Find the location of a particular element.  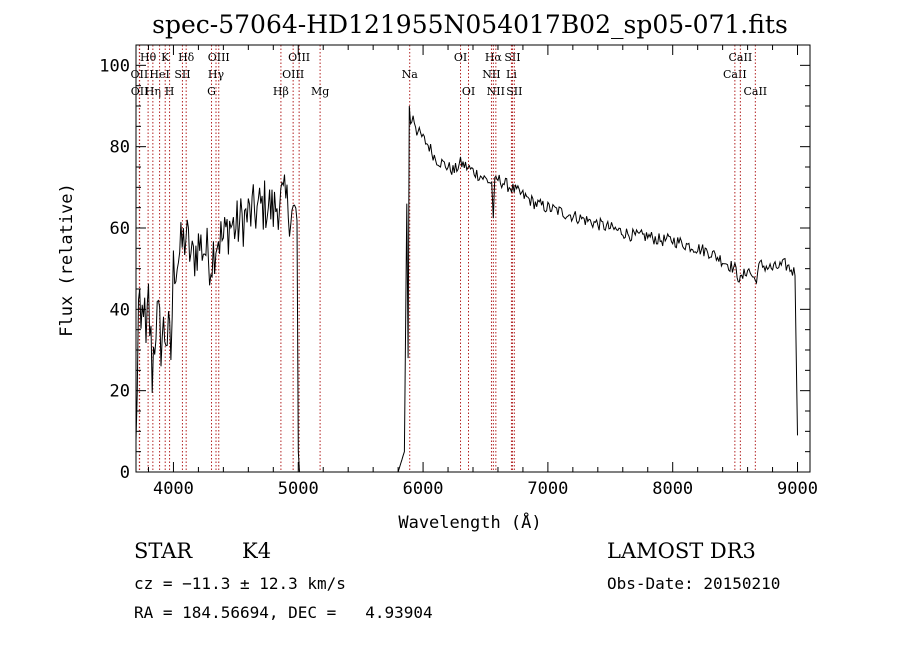

marker-label-7: SII is located at coordinates (182, 74).